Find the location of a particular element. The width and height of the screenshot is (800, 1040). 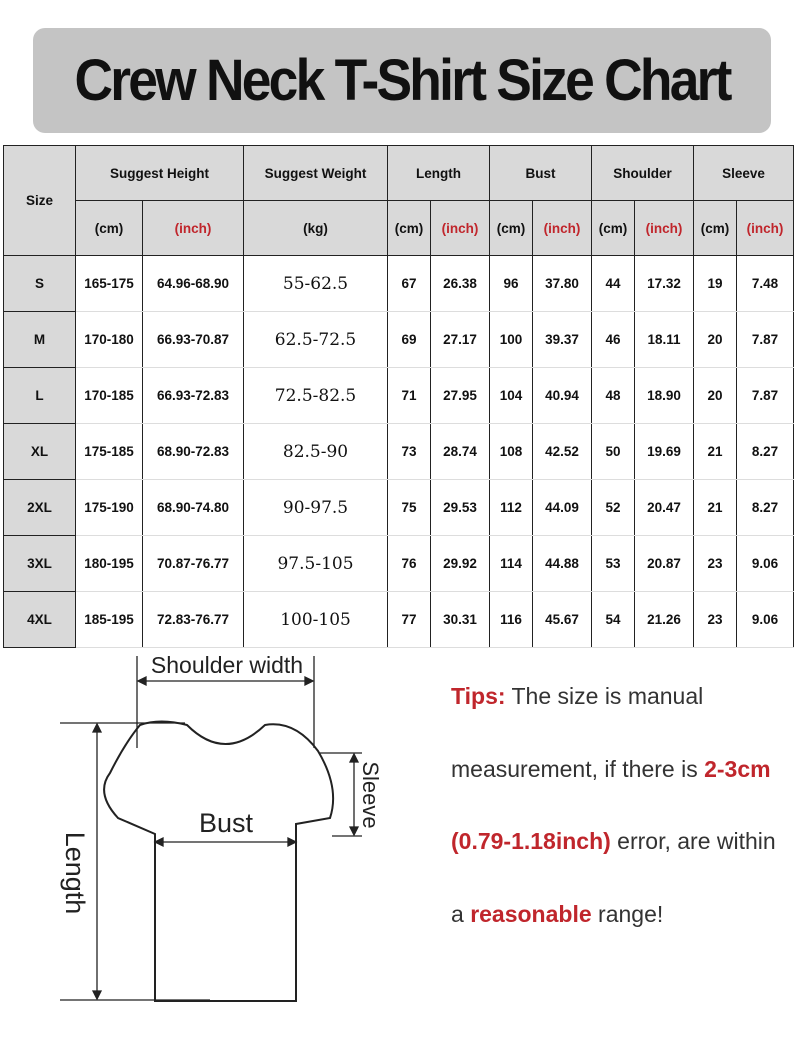

group-header: Suggest Weight is located at coordinates (316, 173).